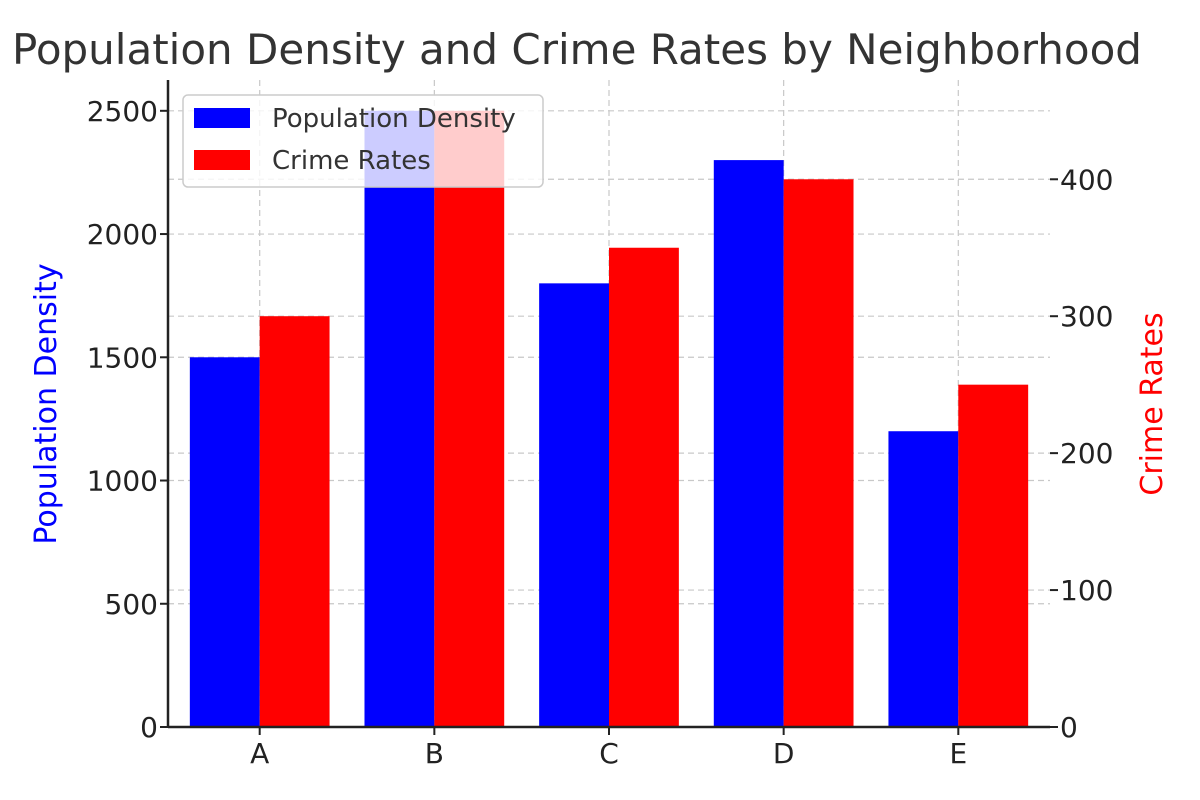 Image resolution: width=1200 pixels, height=800 pixels. What do you see at coordinates (1086, 453) in the screenshot?
I see `y-tick-right-label-200: 200` at bounding box center [1086, 453].